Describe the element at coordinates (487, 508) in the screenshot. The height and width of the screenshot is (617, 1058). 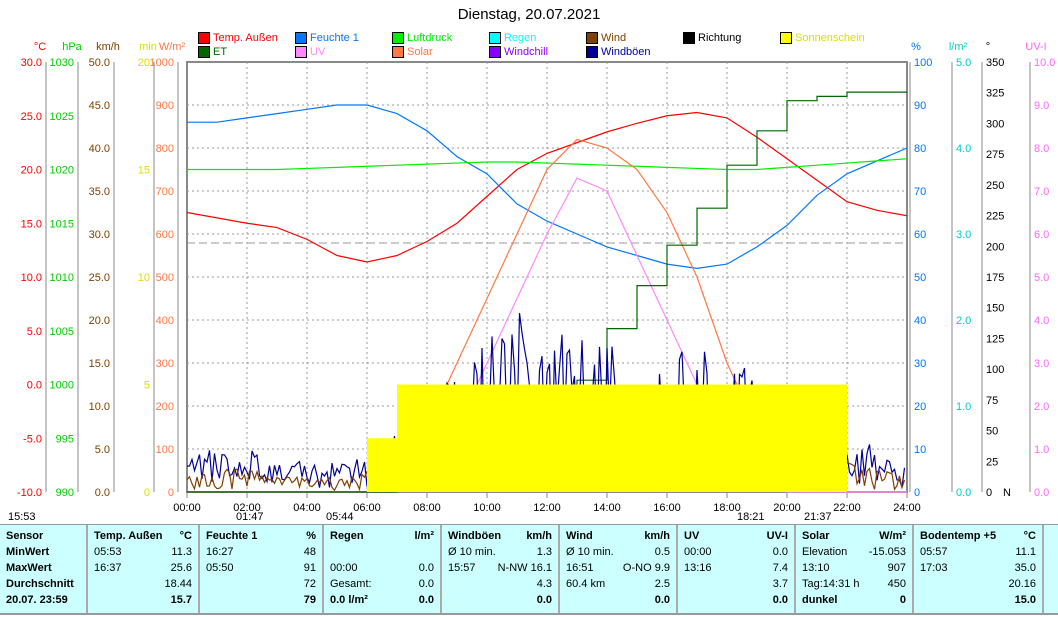
I see `x-tick-label: 10:00` at that location.